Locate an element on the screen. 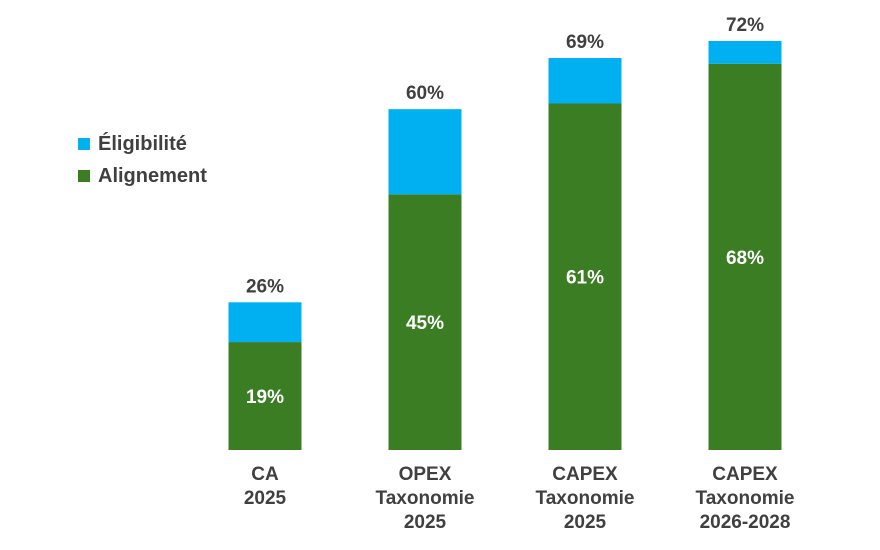 The height and width of the screenshot is (550, 880). category-label-3: CAPEX Taxonomie 2026-2028 is located at coordinates (745, 499).